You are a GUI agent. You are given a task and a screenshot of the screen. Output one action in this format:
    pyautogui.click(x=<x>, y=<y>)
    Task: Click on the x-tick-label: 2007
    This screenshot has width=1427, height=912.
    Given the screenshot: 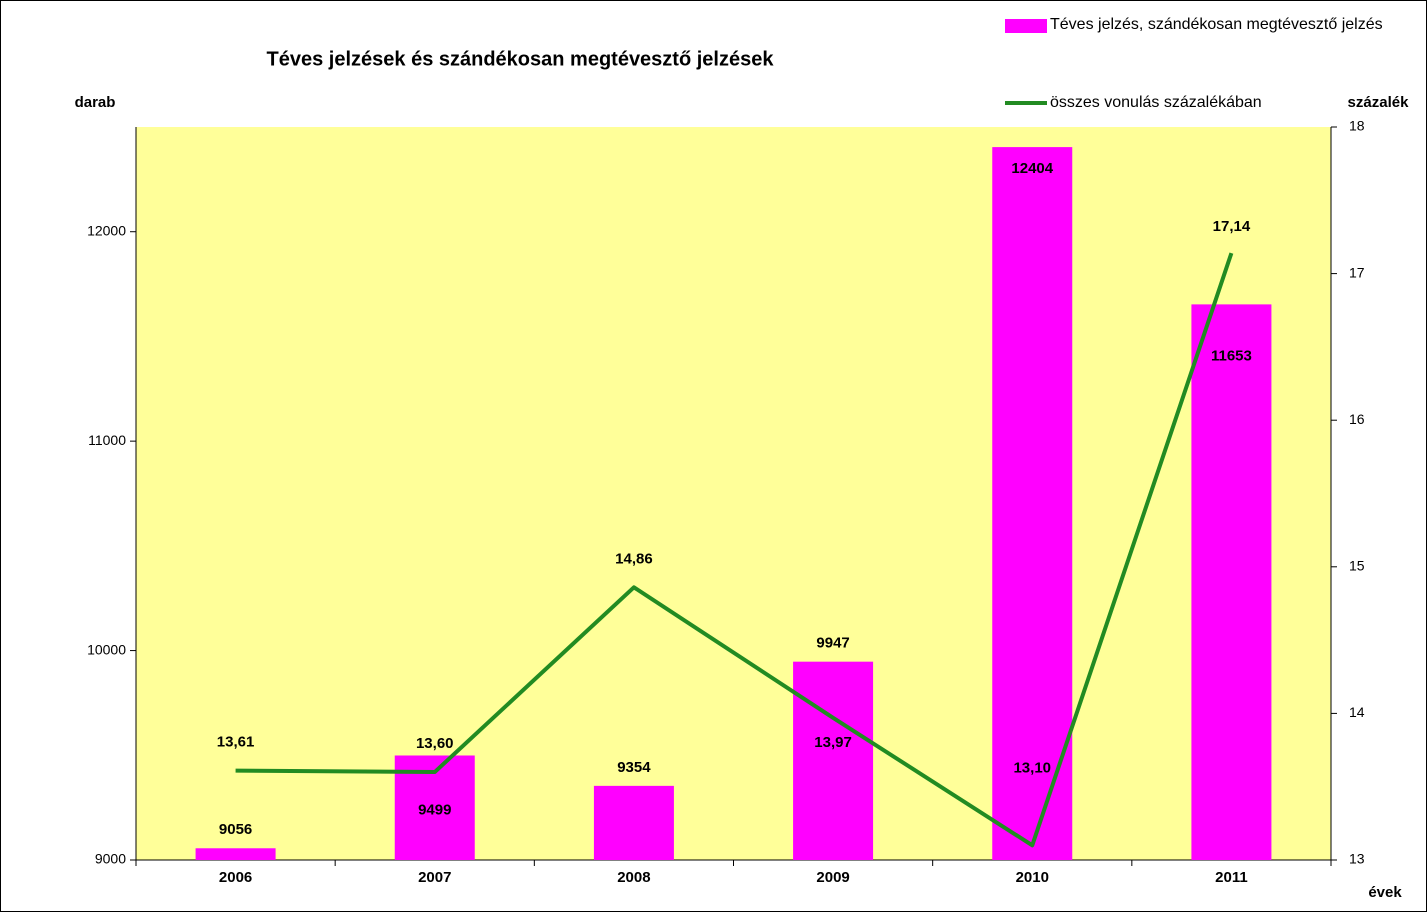 What is the action you would take?
    pyautogui.click(x=434, y=877)
    